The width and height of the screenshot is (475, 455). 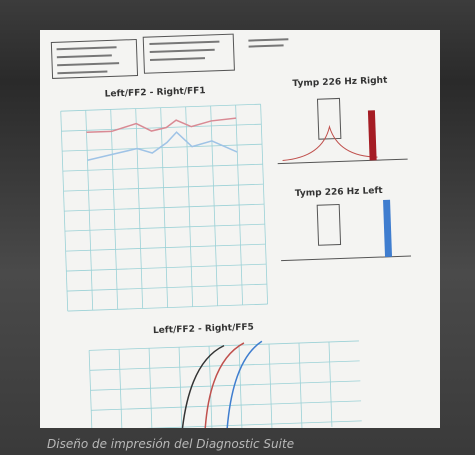 What do you see at coordinates (171, 444) in the screenshot?
I see `caption: Diseño de impresión del Diagnostic Suite` at bounding box center [171, 444].